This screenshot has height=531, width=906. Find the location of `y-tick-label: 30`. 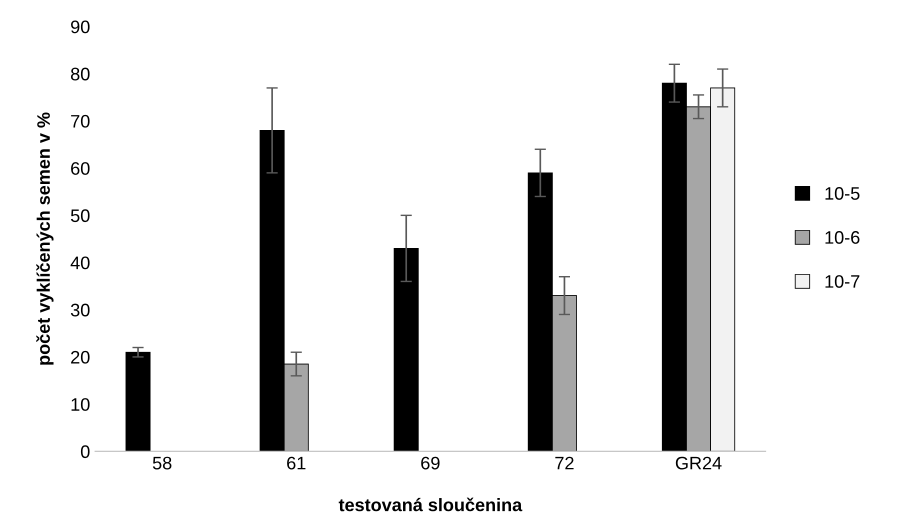

y-tick-label: 30 is located at coordinates (80, 310).